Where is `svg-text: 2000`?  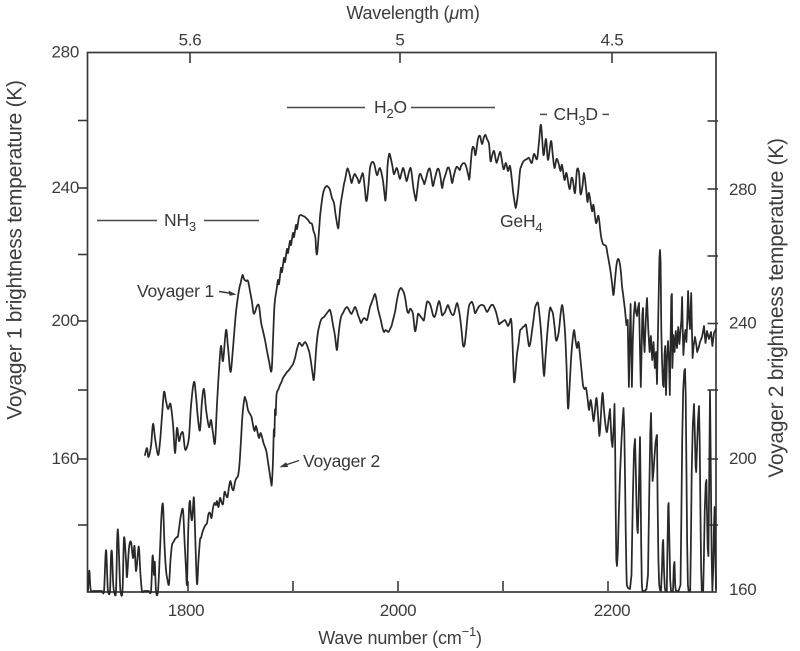 svg-text: 2000 is located at coordinates (398, 610).